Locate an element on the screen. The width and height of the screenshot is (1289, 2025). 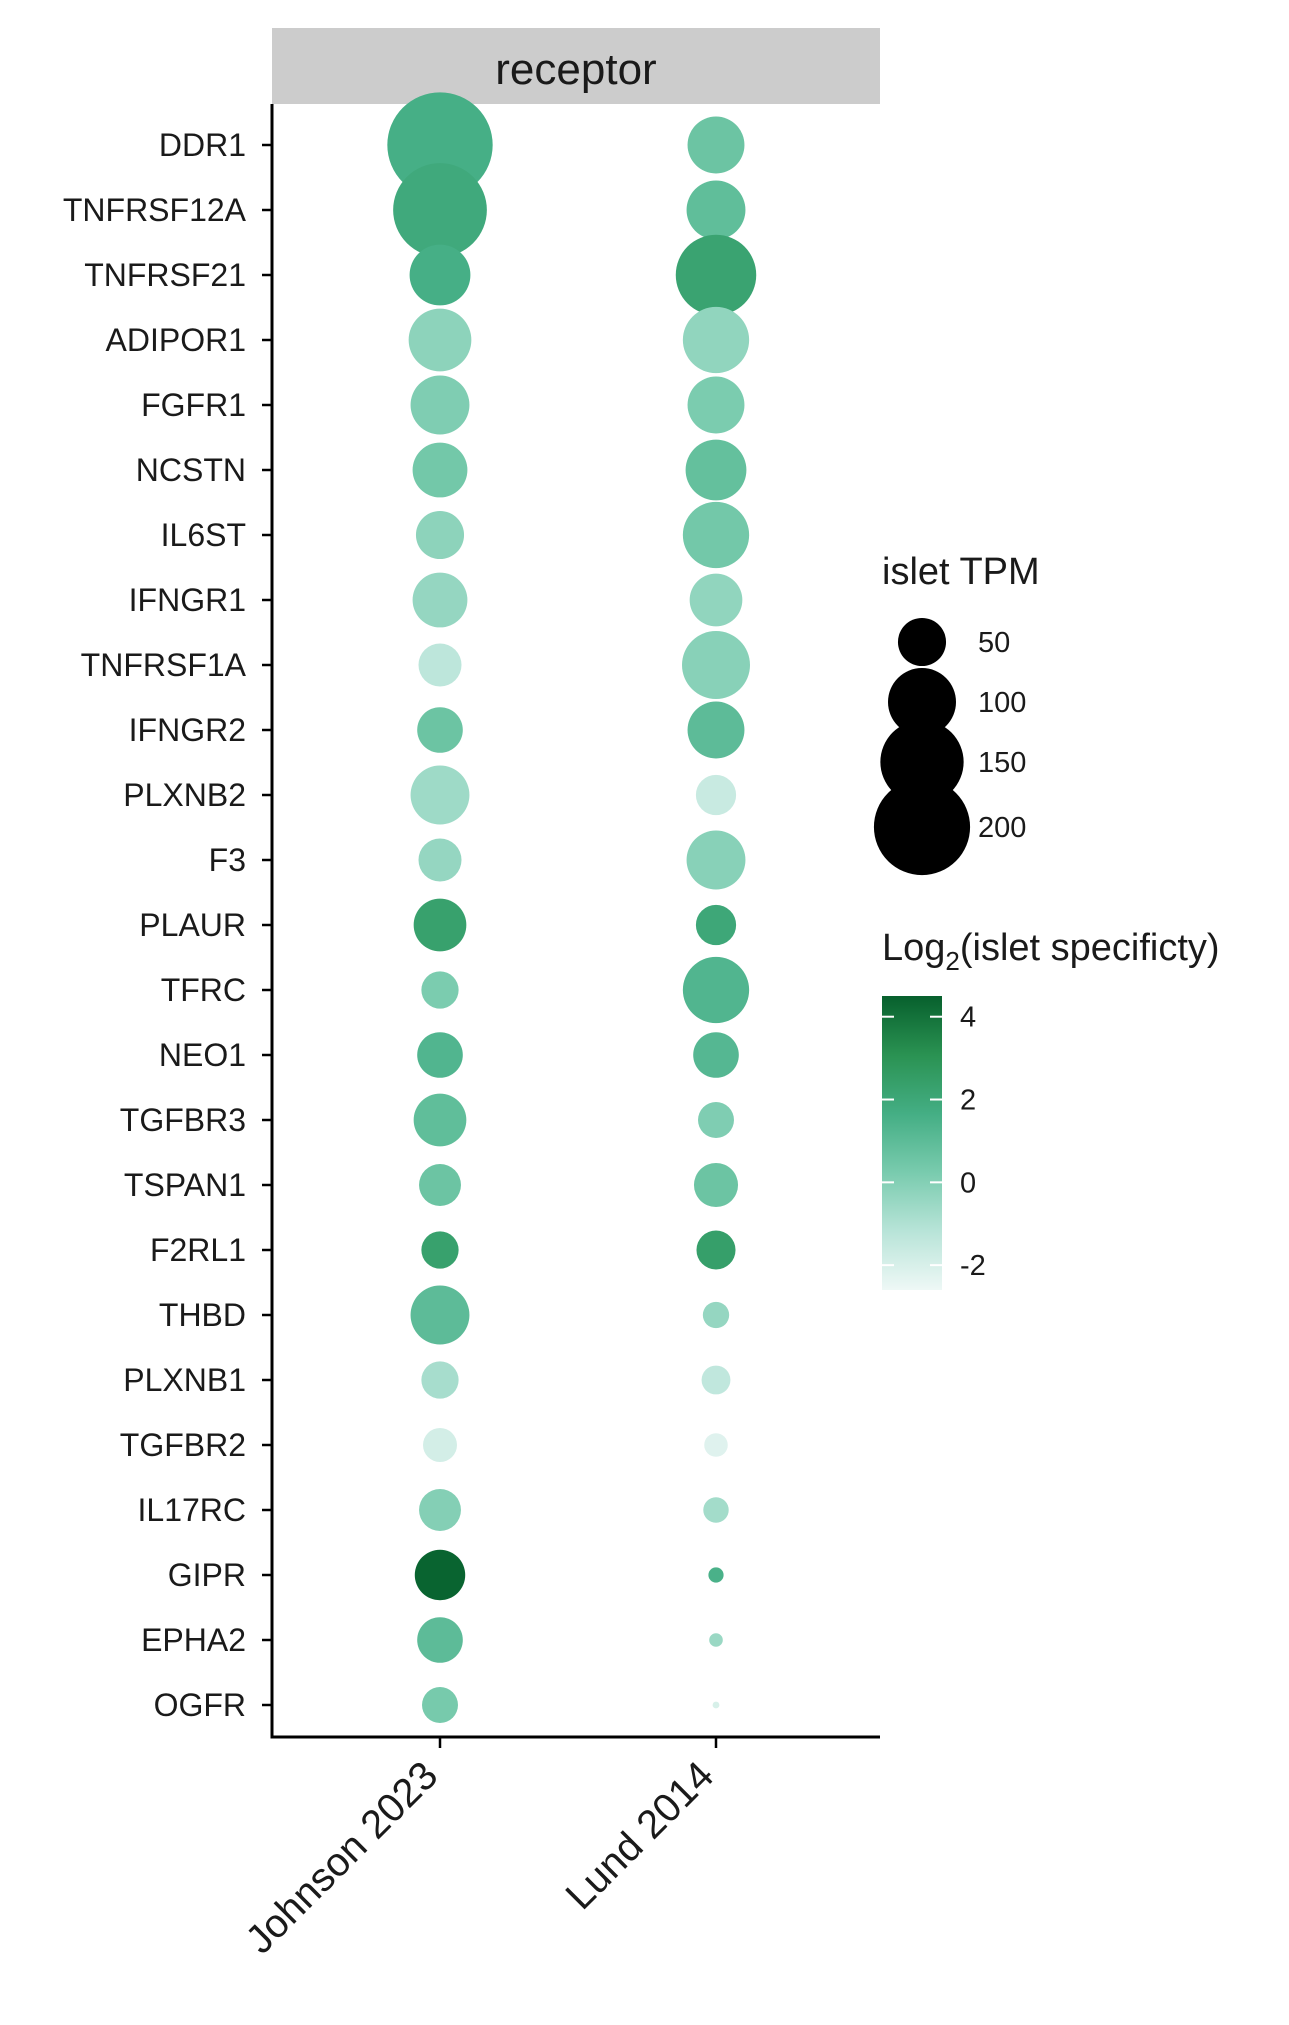
color-legend-label-1: 2 is located at coordinates (968, 1101).